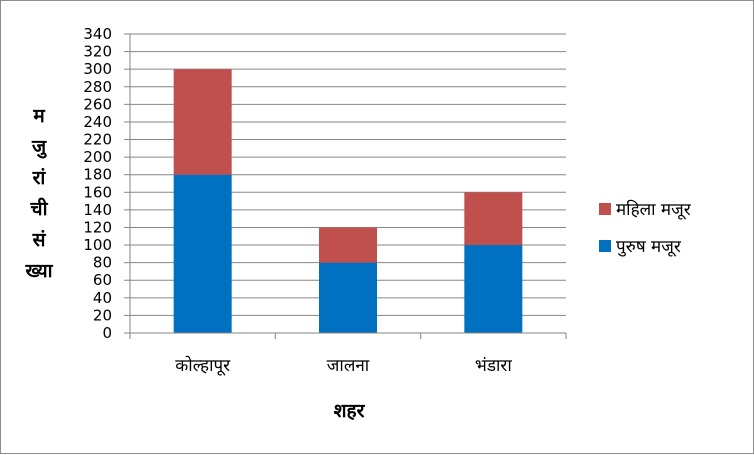  I want to click on x-category-label: भंडारा, so click(493, 366).